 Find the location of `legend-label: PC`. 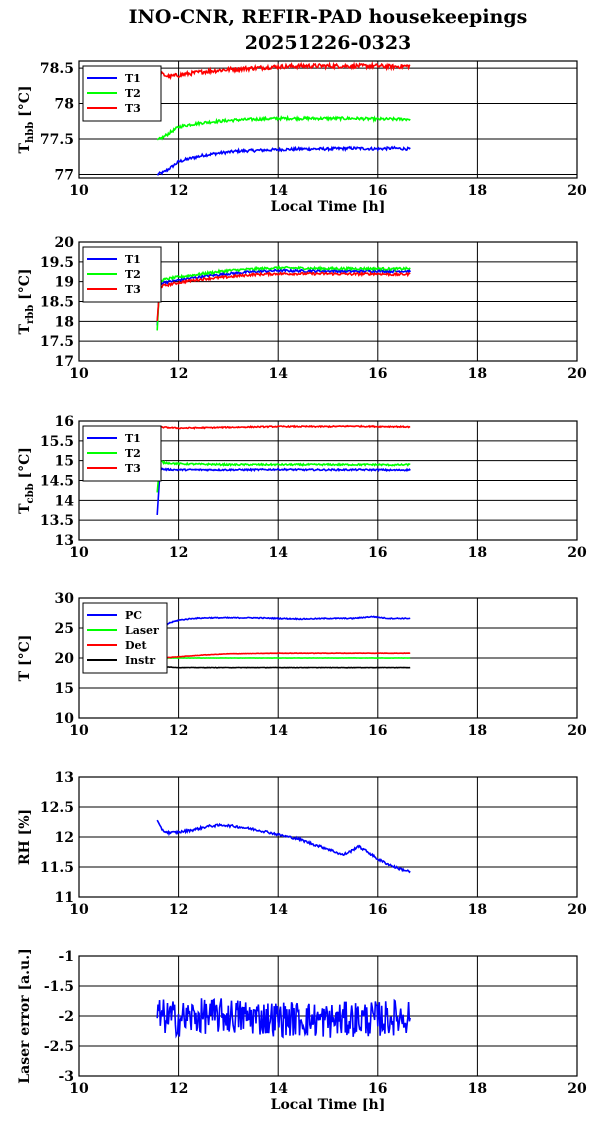

legend-label: PC is located at coordinates (133, 615).